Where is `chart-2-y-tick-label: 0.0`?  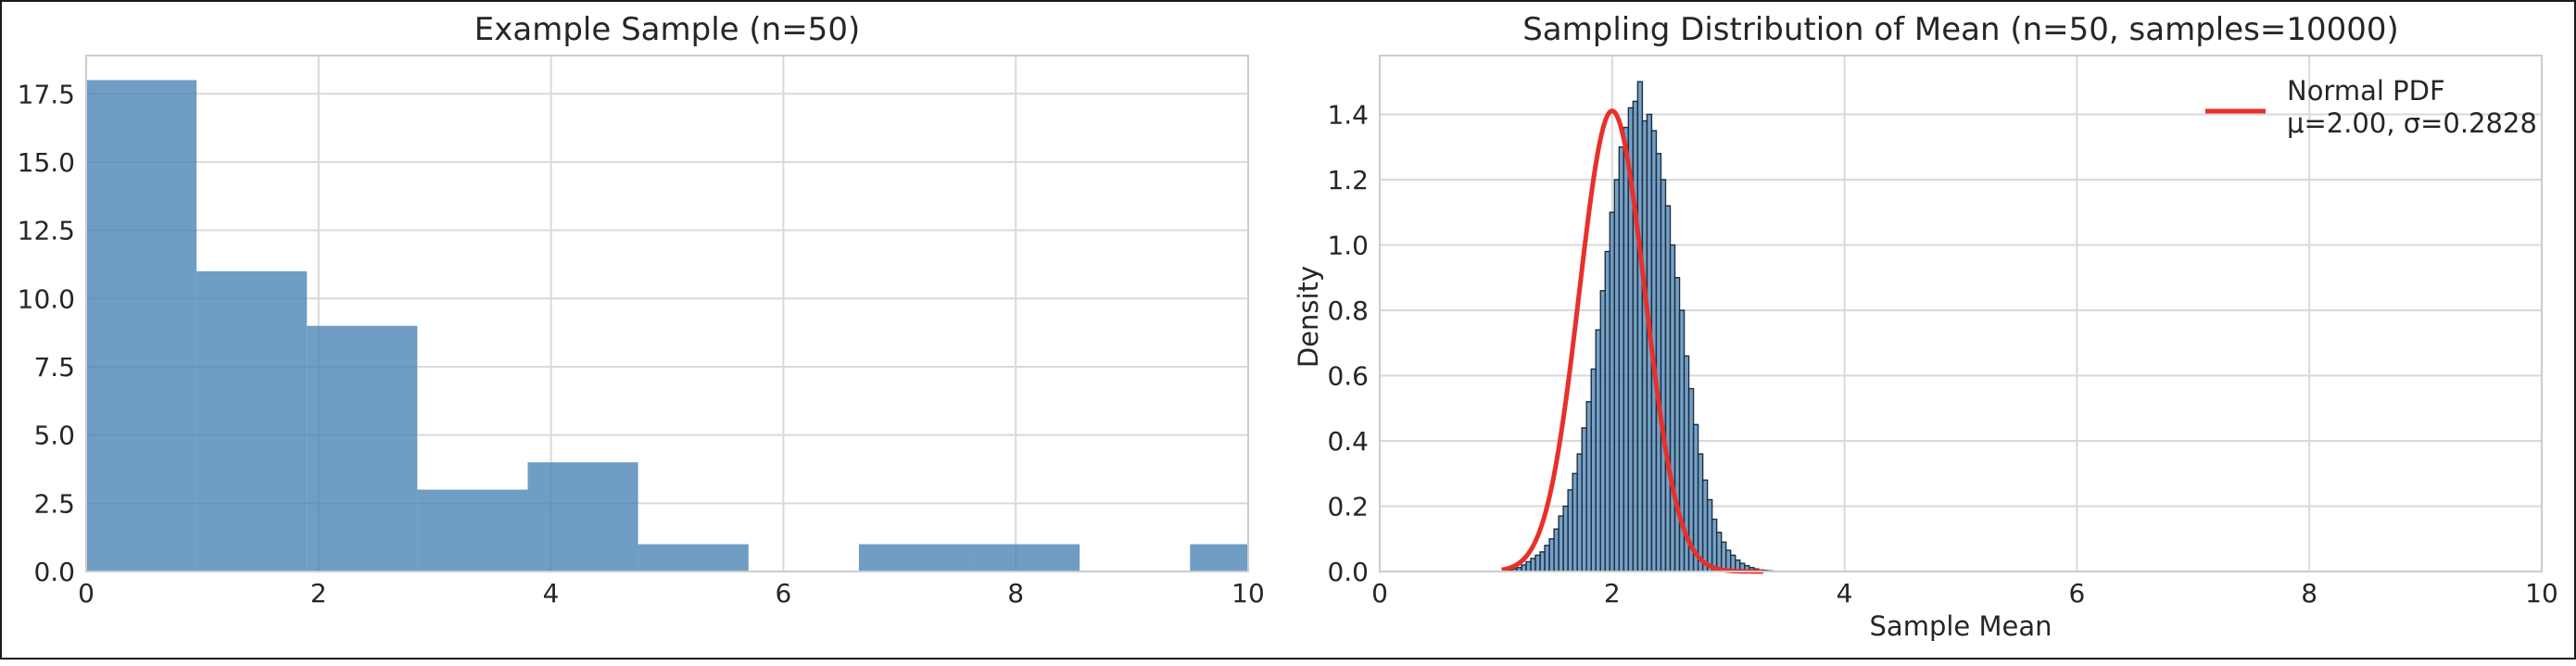
chart-2-y-tick-label: 0.0 is located at coordinates (1348, 572).